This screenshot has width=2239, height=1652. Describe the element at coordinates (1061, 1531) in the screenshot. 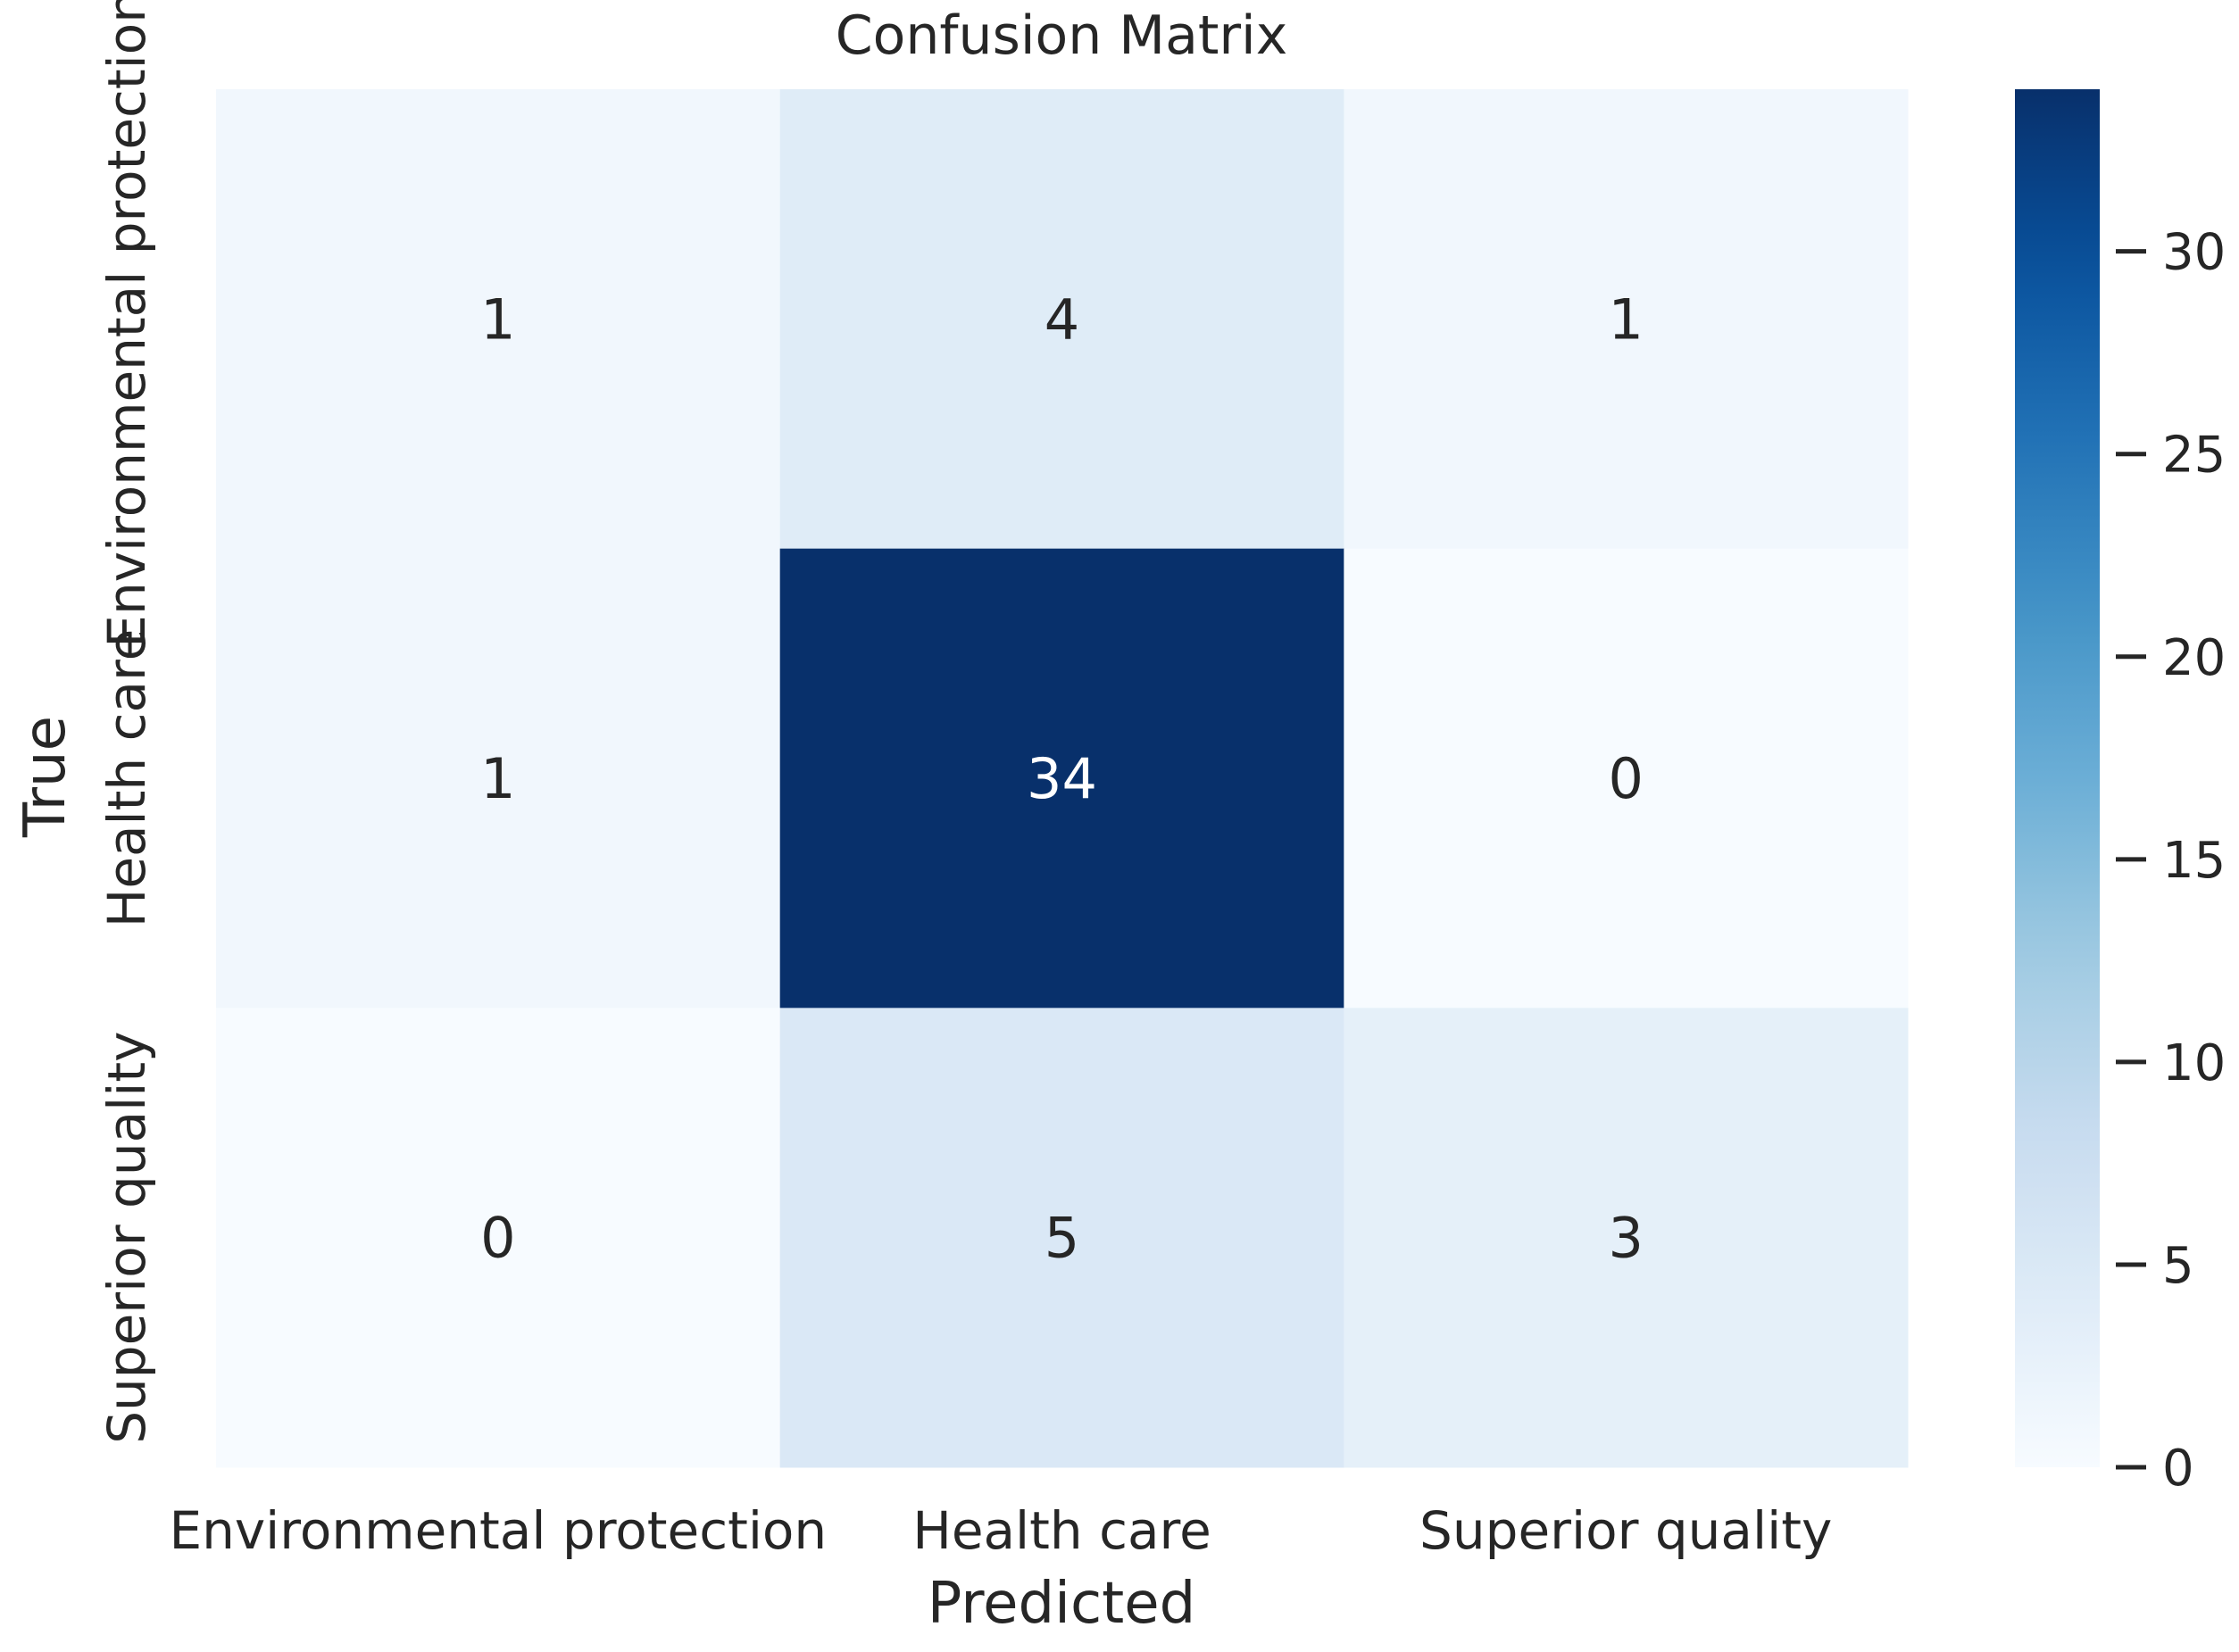

I see `x-tick-label: Health care` at that location.